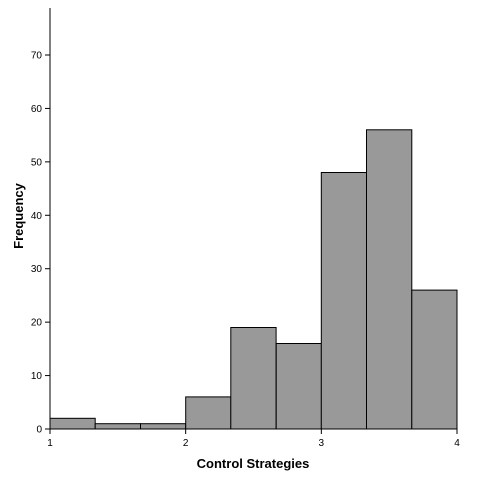 Image resolution: width=498 pixels, height=478 pixels. What do you see at coordinates (40, 243) in the screenshot?
I see `y-ticks-group: 0 10 20 30 40 50 60 70` at bounding box center [40, 243].